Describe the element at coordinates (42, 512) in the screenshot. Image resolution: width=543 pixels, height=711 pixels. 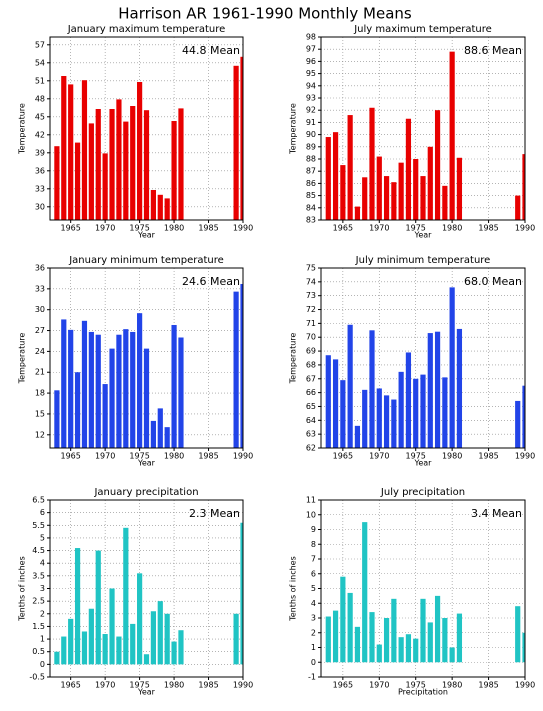
I see `y-tick-label: 6` at that location.